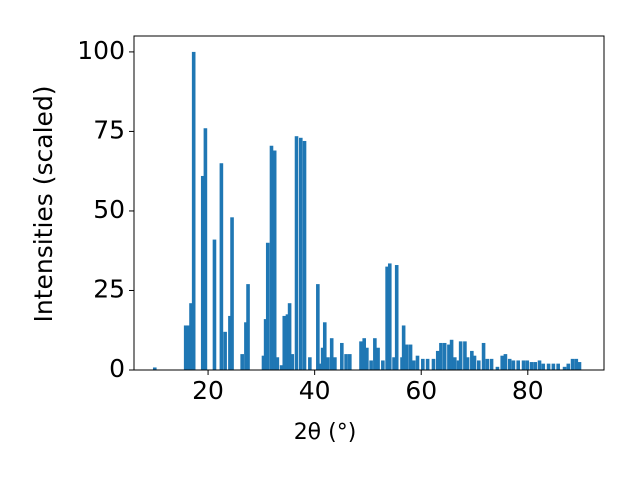  What do you see at coordinates (208, 390) in the screenshot?
I see `x-tick-label: 20` at bounding box center [208, 390].